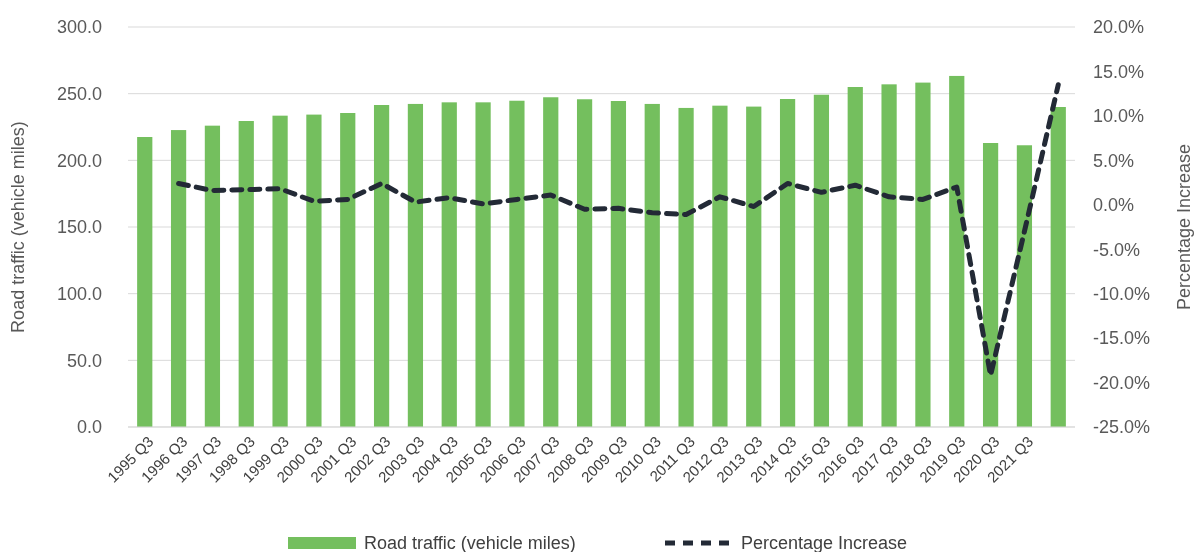  I want to click on y2-tick-label: 15.0%, so click(1119, 71).